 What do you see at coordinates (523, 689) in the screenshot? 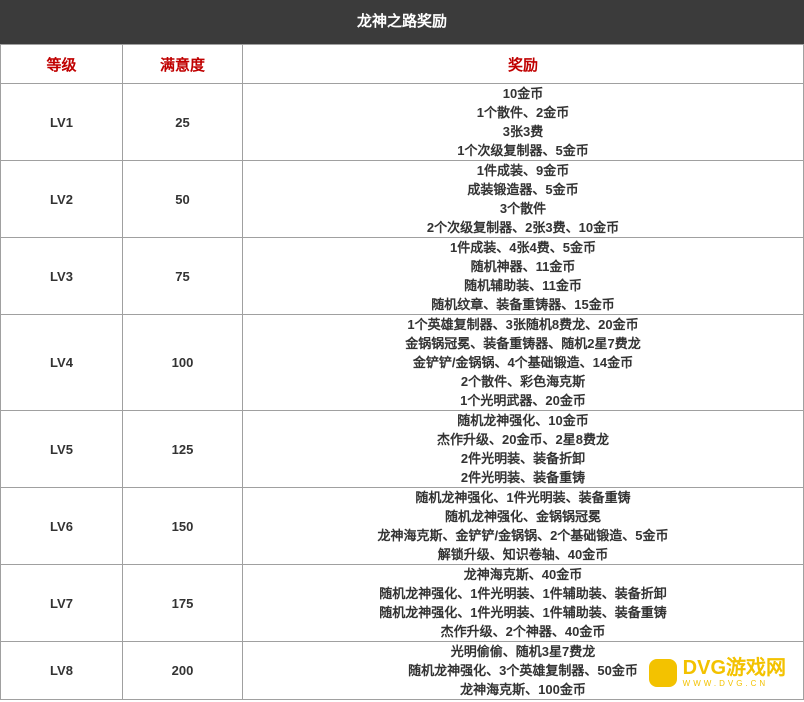
I see `reward-line: 龙神海克斯、100金币` at bounding box center [523, 689].